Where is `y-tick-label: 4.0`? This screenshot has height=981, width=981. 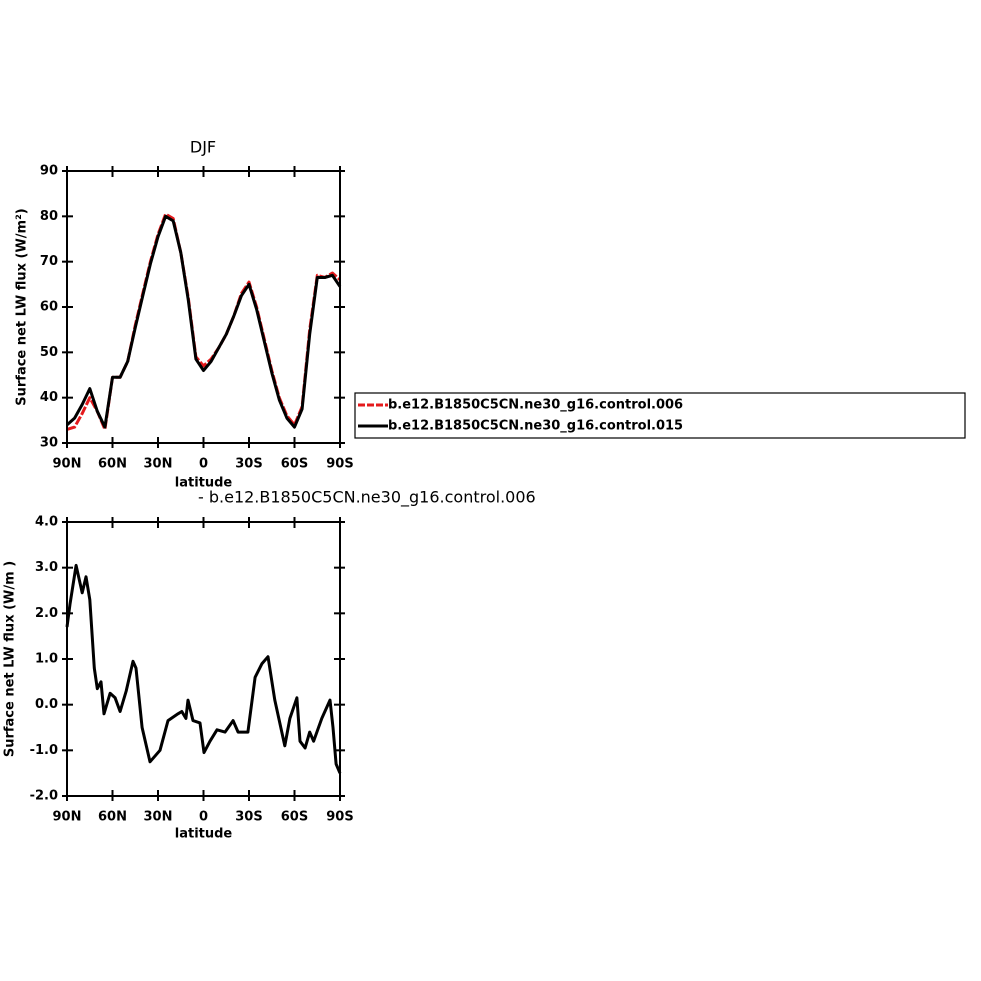
y-tick-label: 4.0 is located at coordinates (46, 522).